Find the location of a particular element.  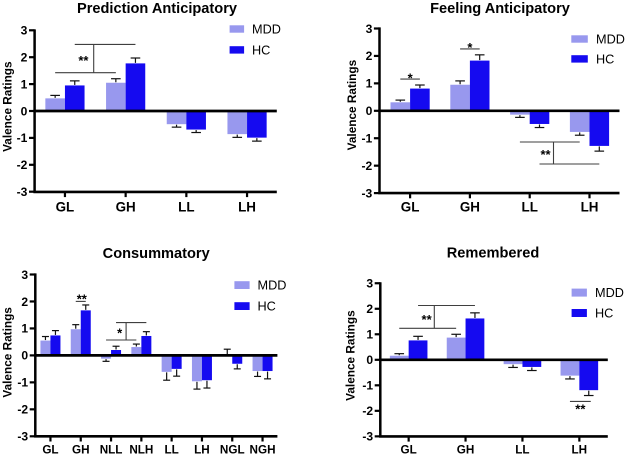

svg-text: Feeling Anticipatory is located at coordinates (500, 9).